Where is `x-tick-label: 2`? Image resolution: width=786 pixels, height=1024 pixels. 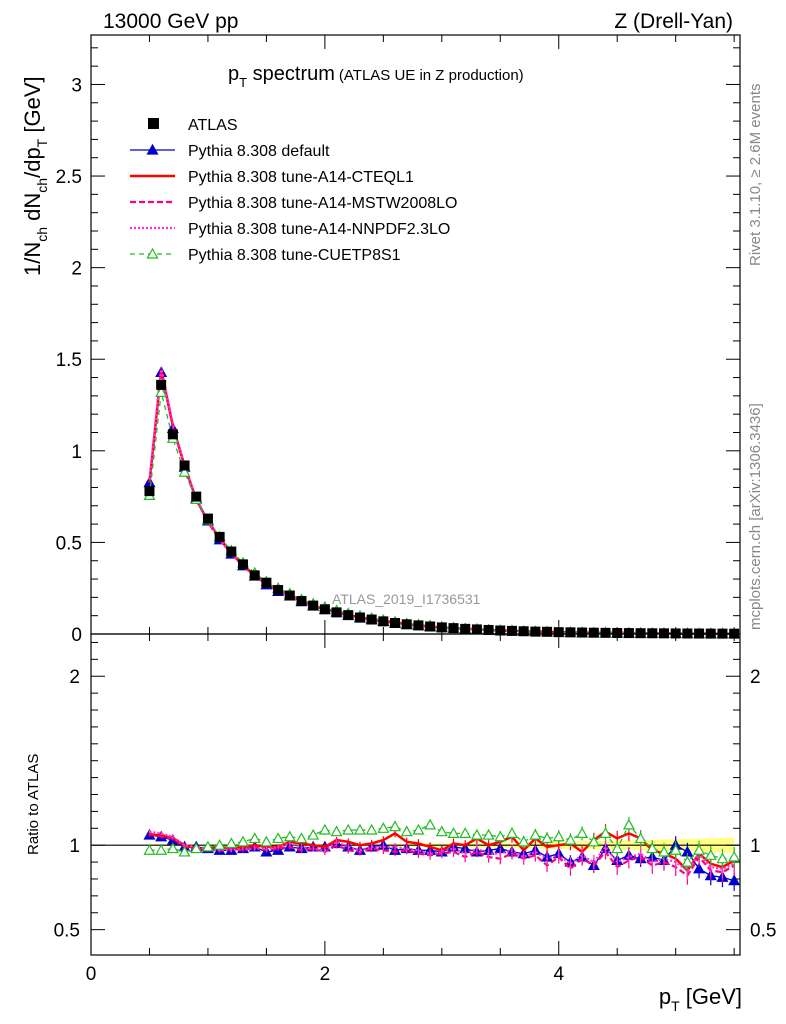 x-tick-label: 2 is located at coordinates (325, 974).